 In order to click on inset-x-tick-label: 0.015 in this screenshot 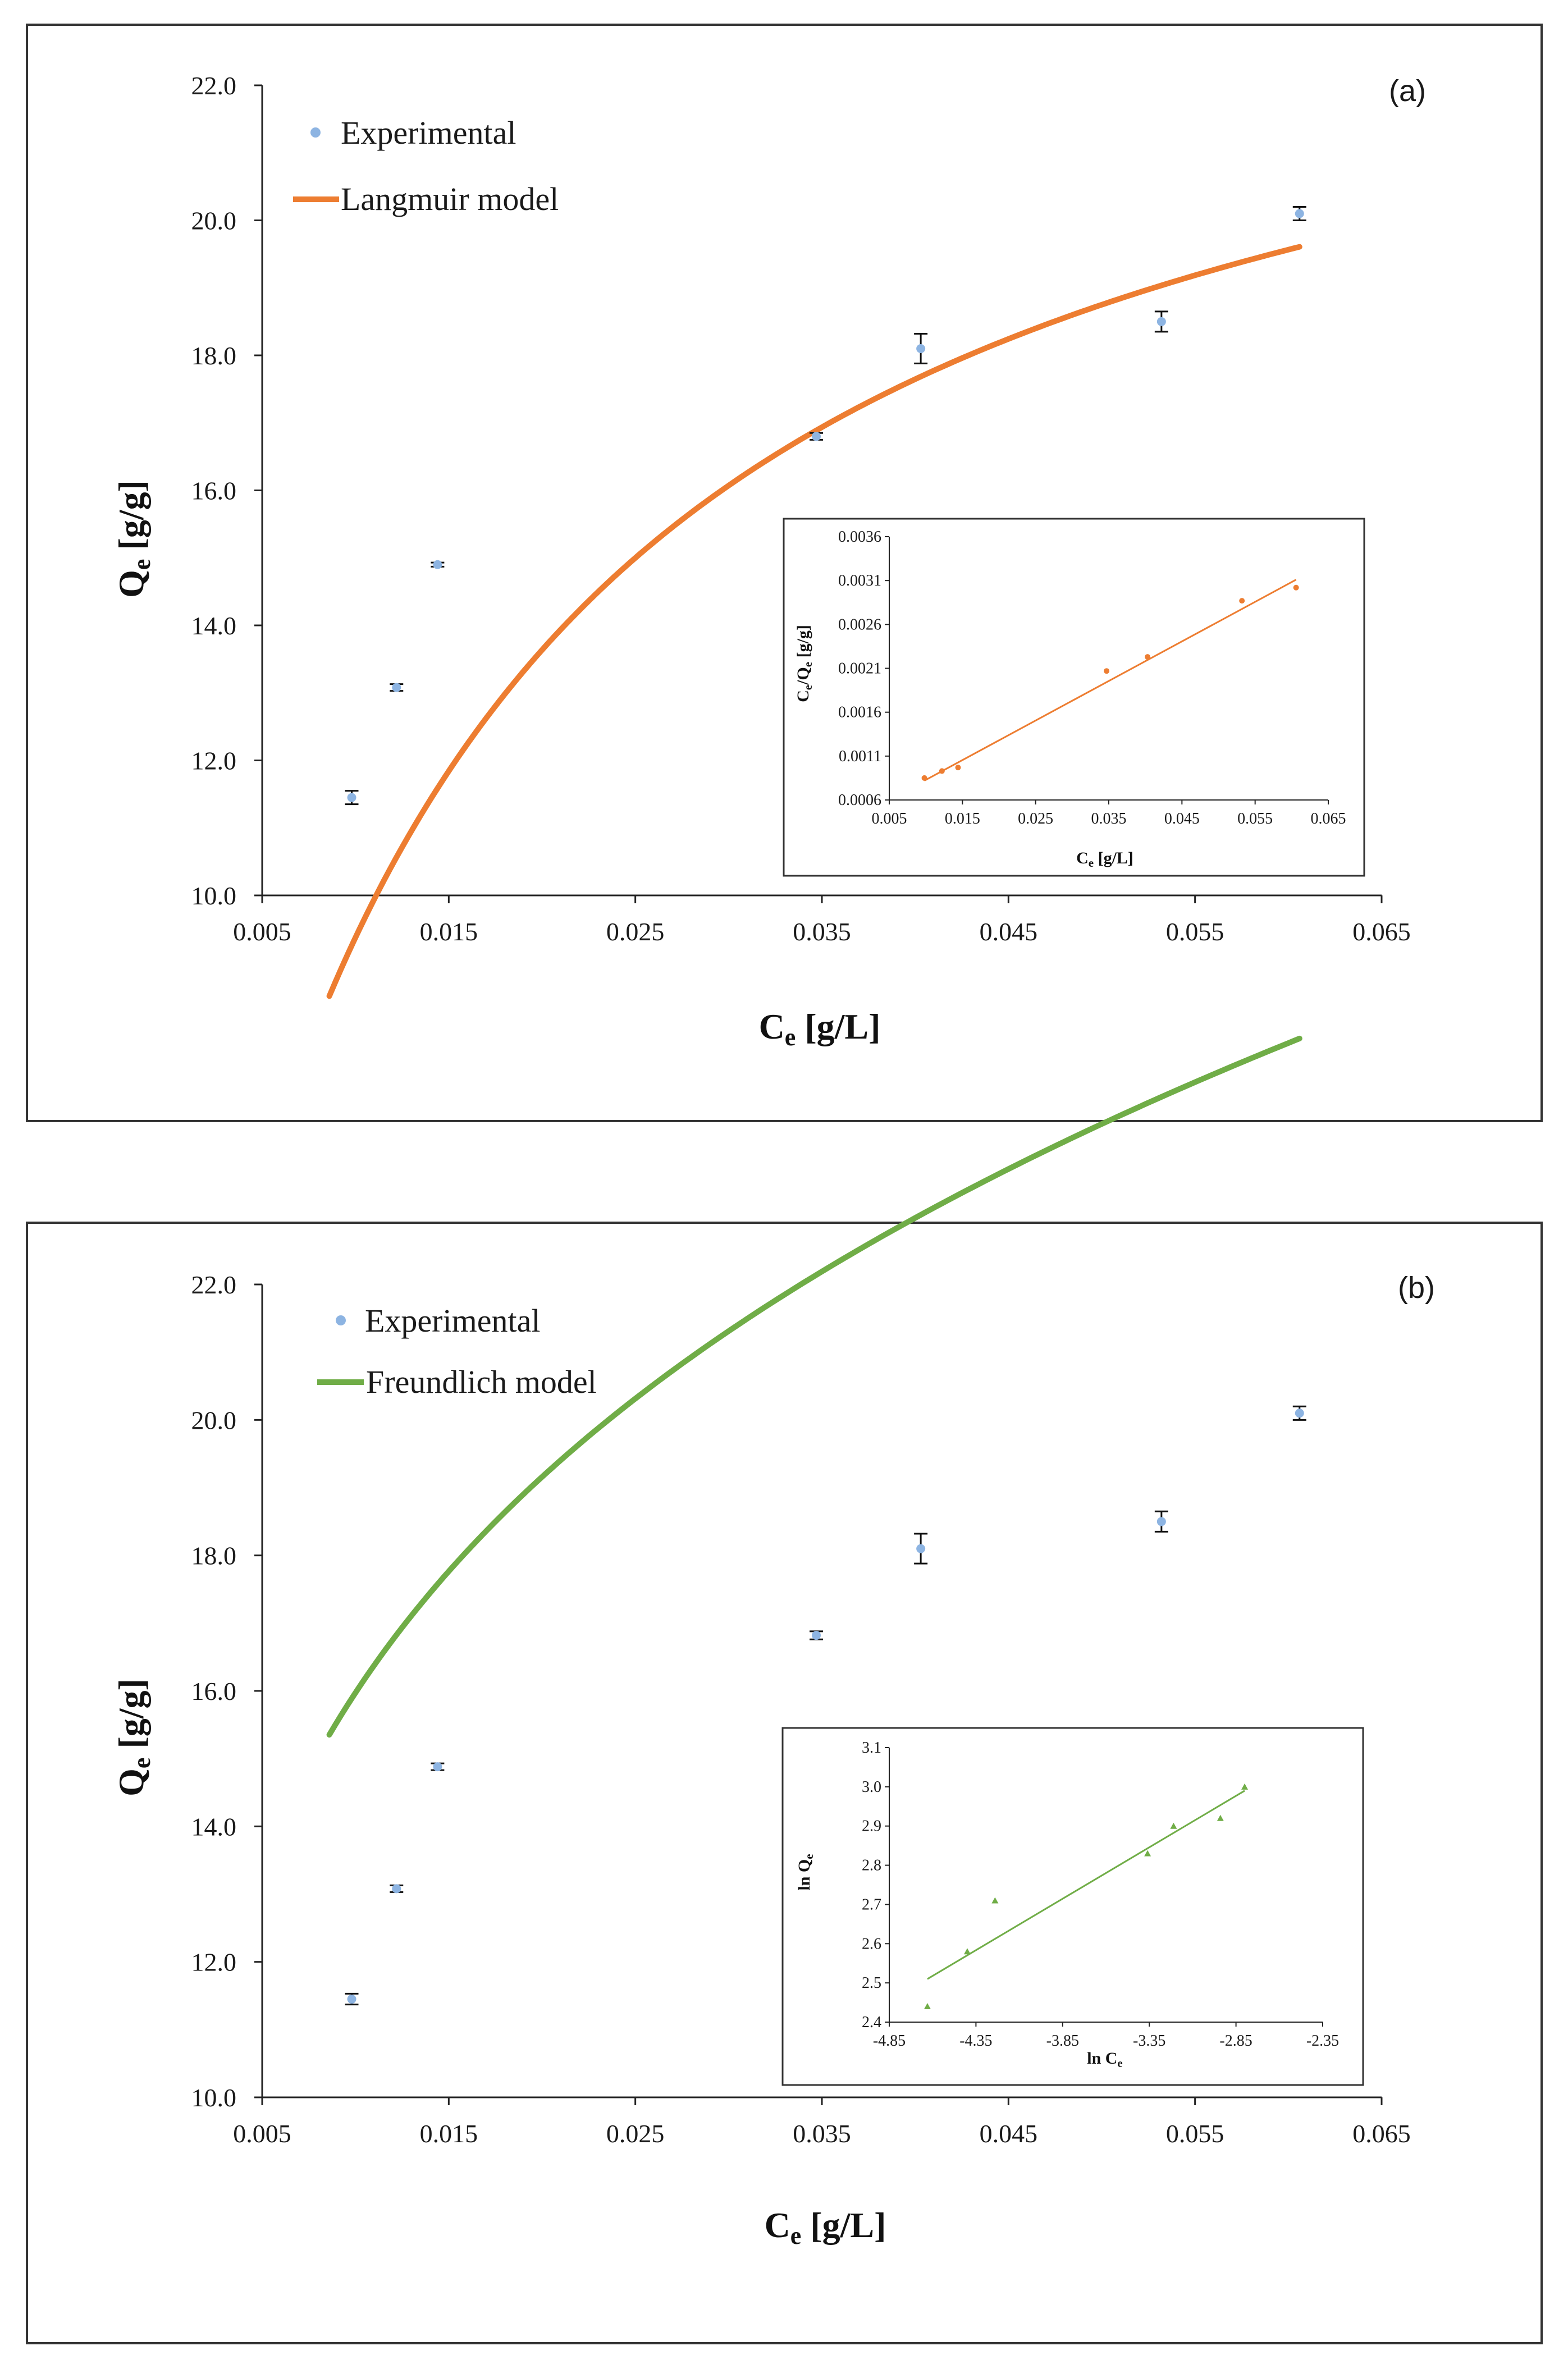, I will do `click(962, 818)`.